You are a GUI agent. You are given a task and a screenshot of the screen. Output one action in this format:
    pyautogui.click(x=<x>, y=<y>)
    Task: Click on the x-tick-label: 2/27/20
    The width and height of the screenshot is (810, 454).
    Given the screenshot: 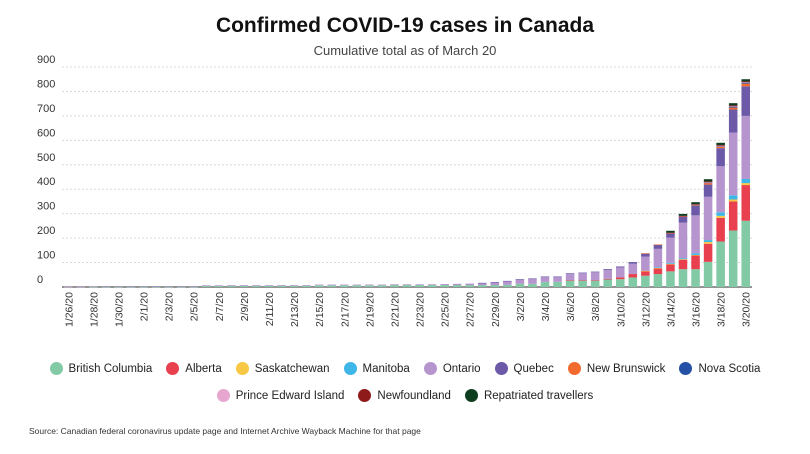 What is the action you would take?
    pyautogui.click(x=471, y=309)
    